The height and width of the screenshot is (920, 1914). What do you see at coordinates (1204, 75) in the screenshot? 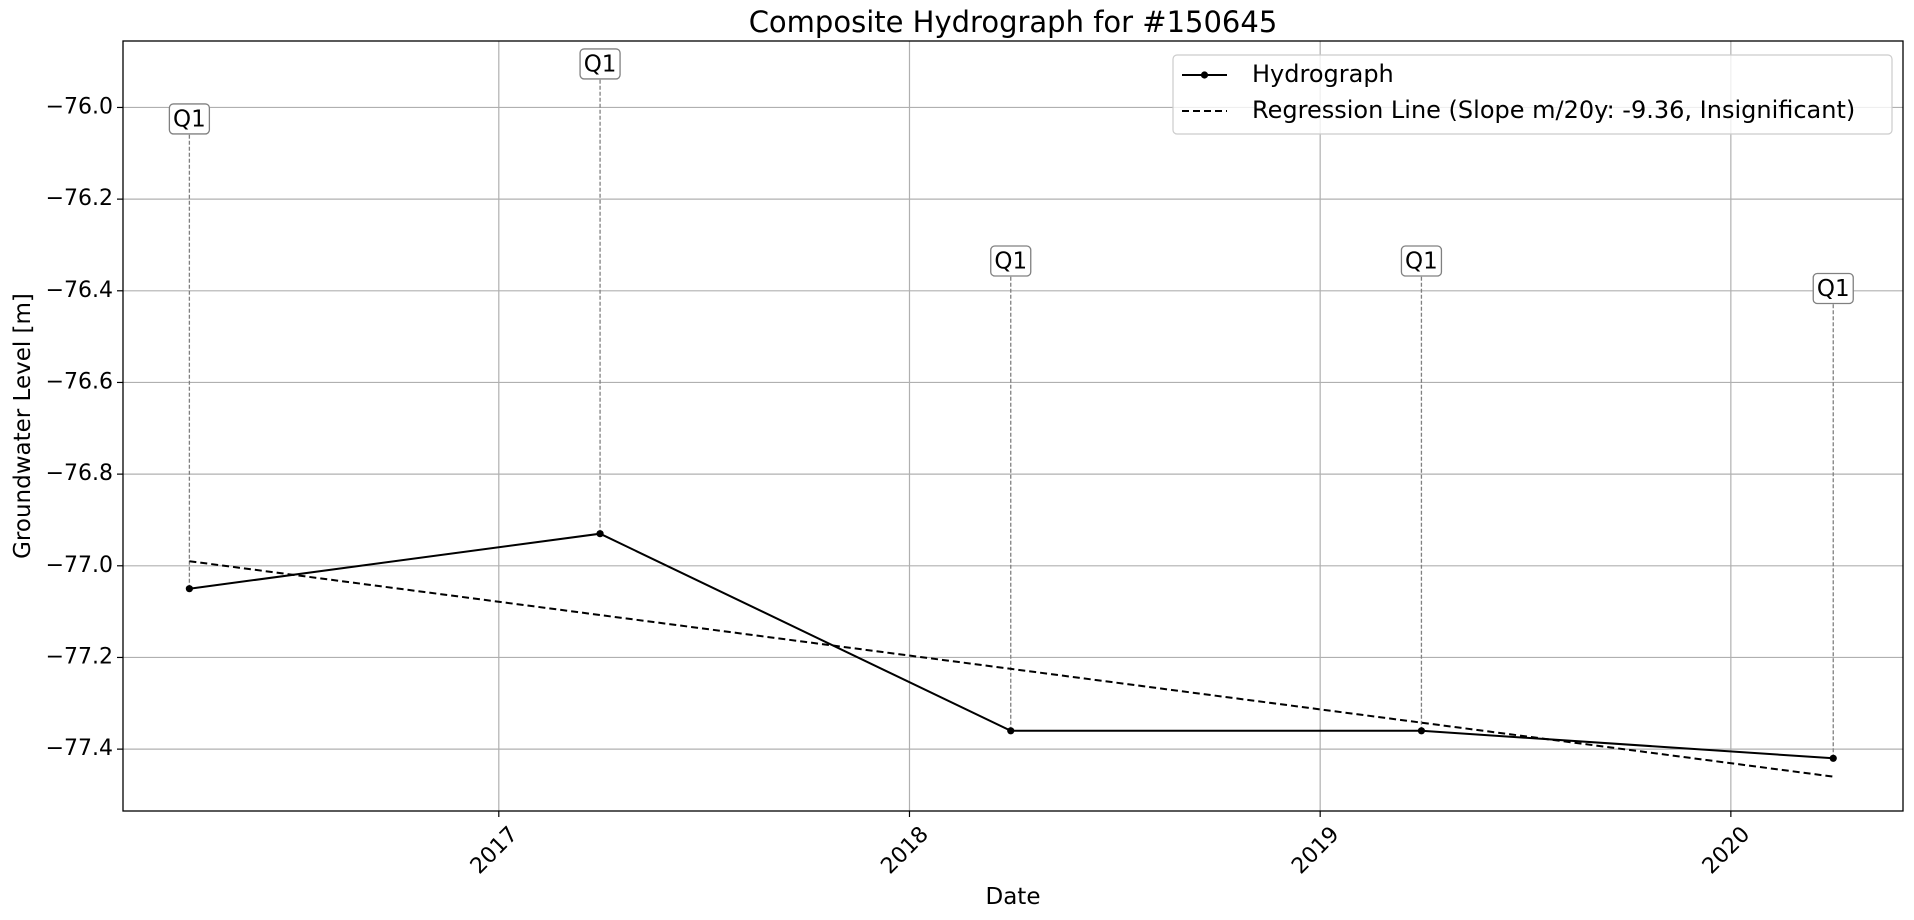
I see `legend-marker-hydrograph` at bounding box center [1204, 75].